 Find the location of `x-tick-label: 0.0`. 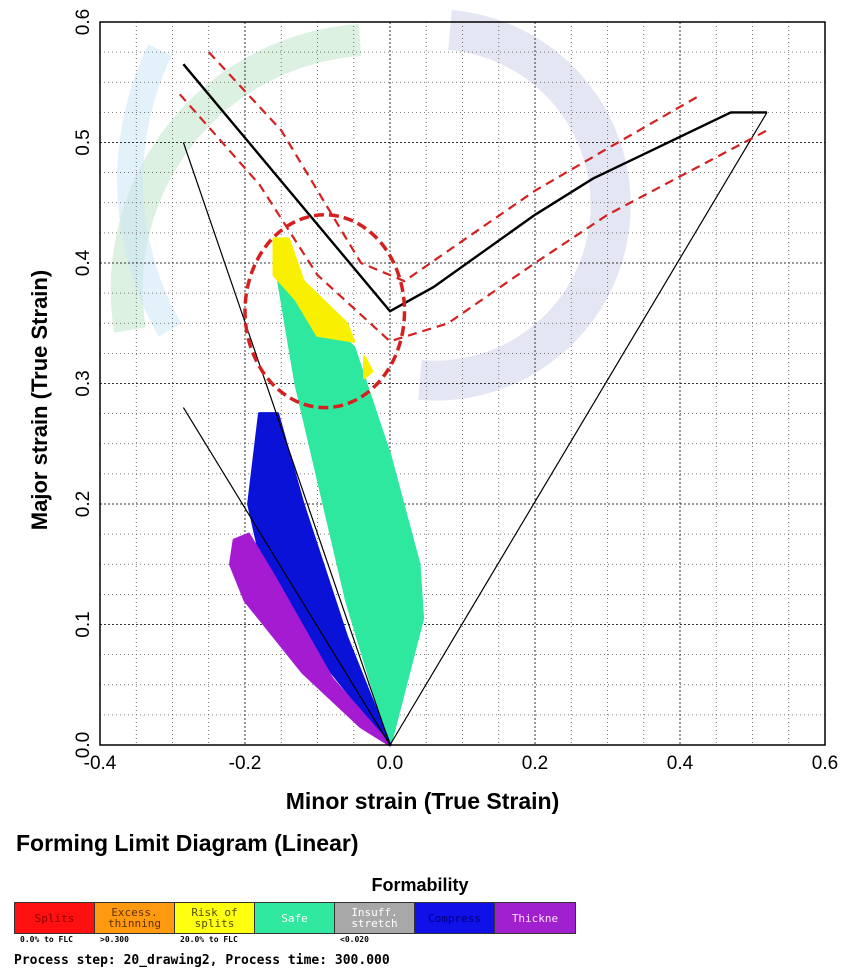

x-tick-label: 0.0 is located at coordinates (390, 763).